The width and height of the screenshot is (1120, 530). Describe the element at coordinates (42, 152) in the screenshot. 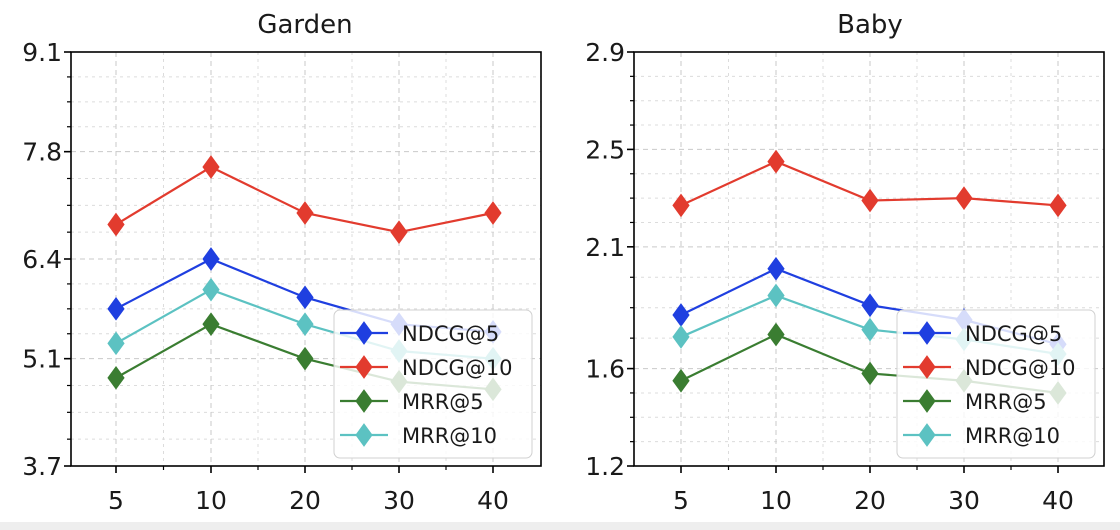

I see `y-tick-label: 7.8` at that location.